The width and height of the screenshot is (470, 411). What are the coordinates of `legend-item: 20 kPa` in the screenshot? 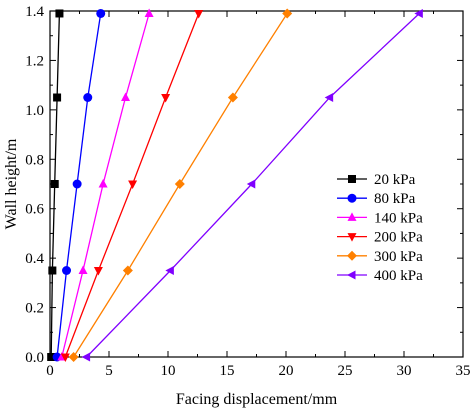 It's located at (376, 180).